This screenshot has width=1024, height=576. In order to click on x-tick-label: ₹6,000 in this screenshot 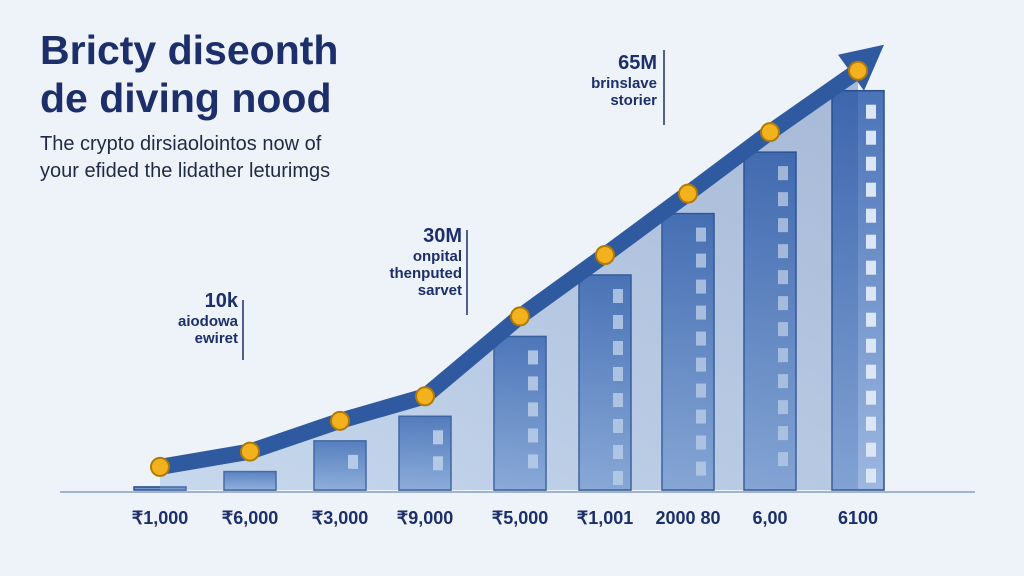, I will do `click(250, 518)`.